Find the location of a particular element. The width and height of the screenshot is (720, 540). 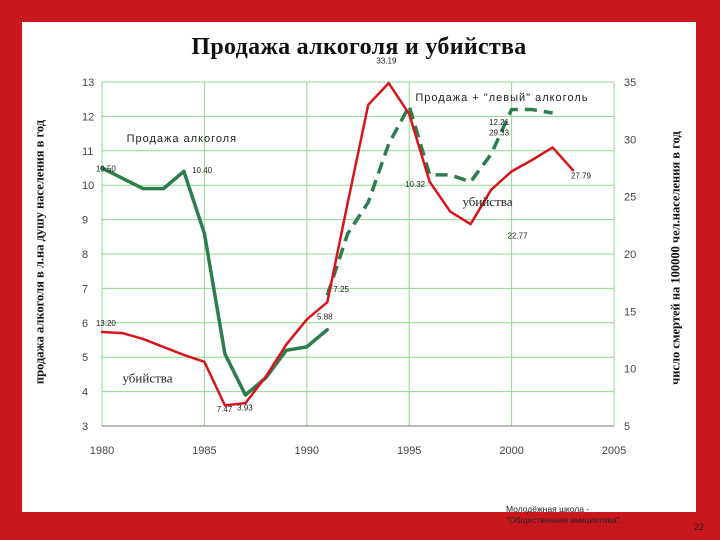

y-tick-right-label: 25 is located at coordinates (630, 198).